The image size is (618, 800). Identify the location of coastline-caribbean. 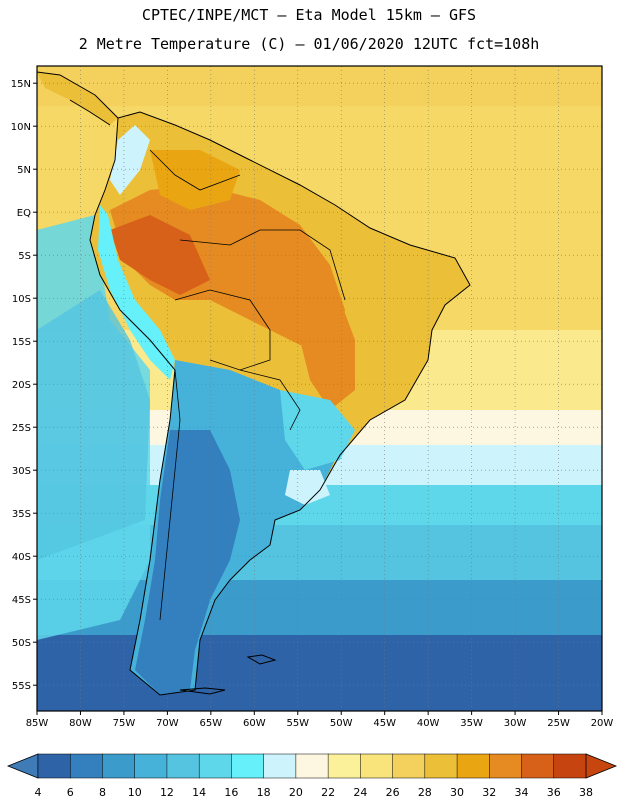
(90, 112).